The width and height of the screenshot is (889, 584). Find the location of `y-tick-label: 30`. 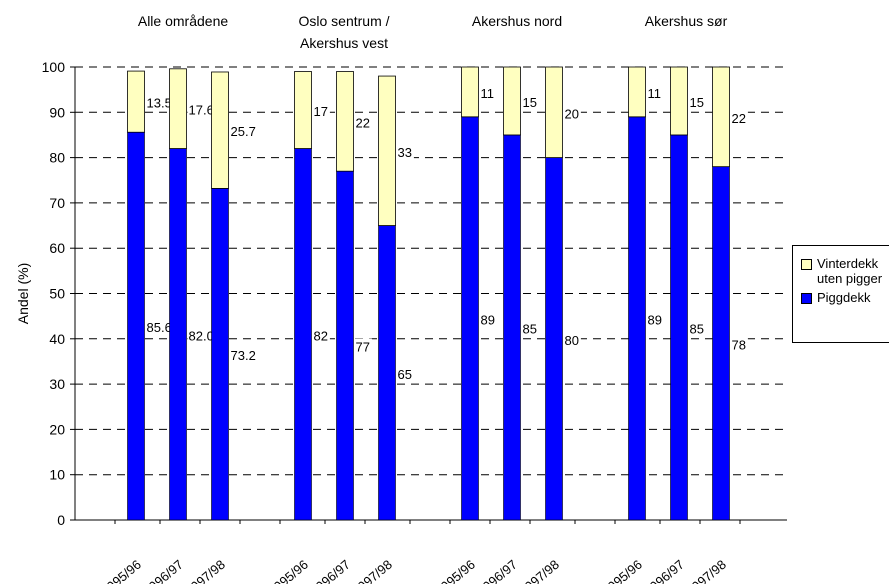

y-tick-label: 30 is located at coordinates (57, 384).